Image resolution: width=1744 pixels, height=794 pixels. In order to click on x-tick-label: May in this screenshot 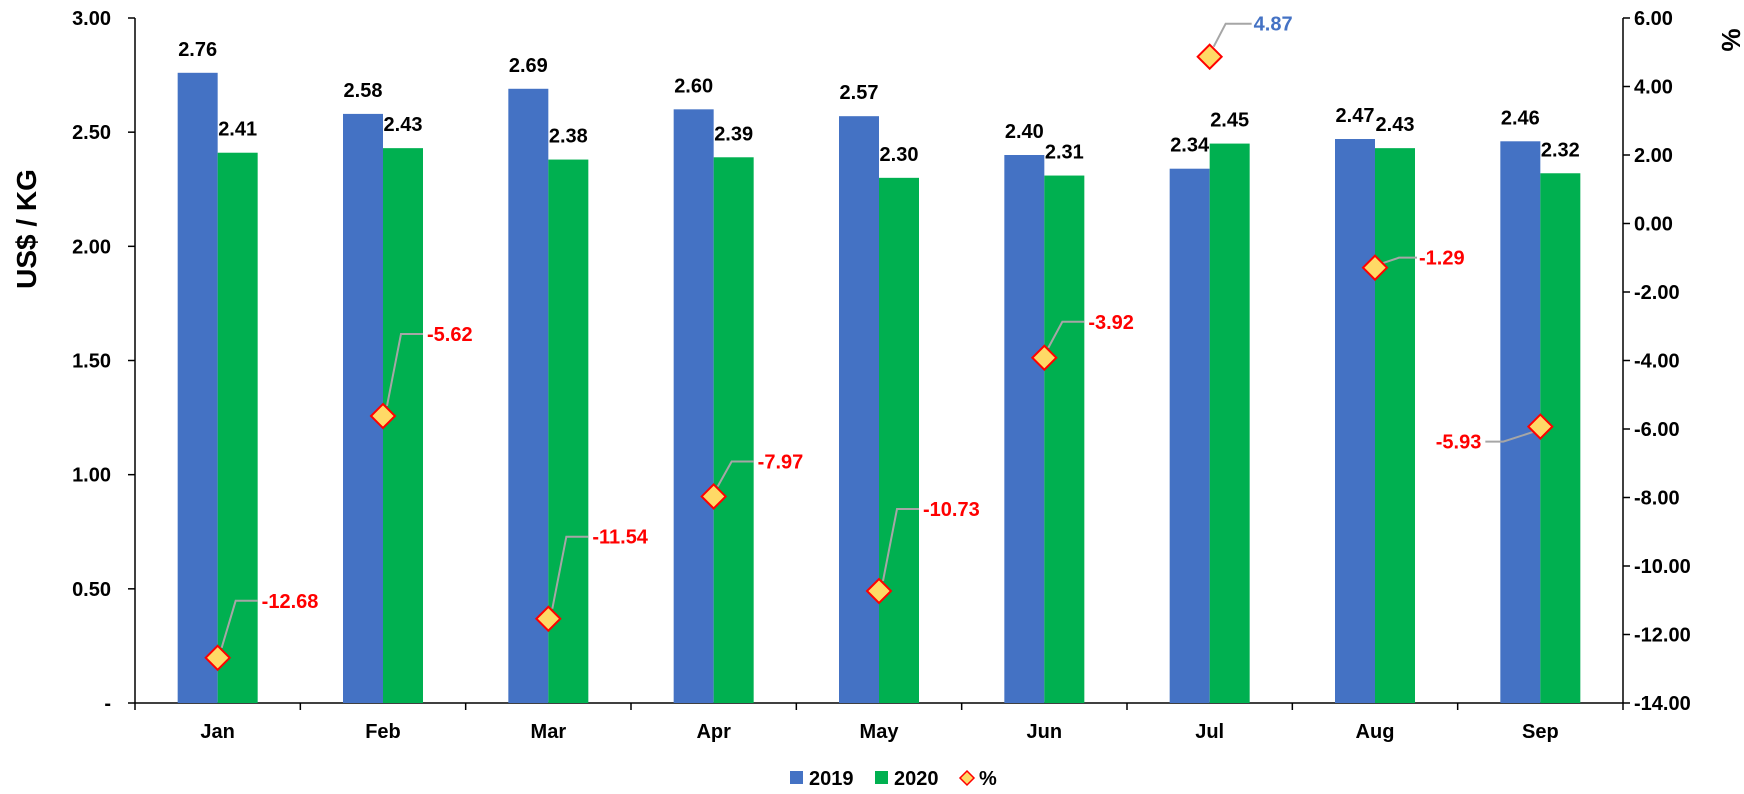, I will do `click(880, 732)`.